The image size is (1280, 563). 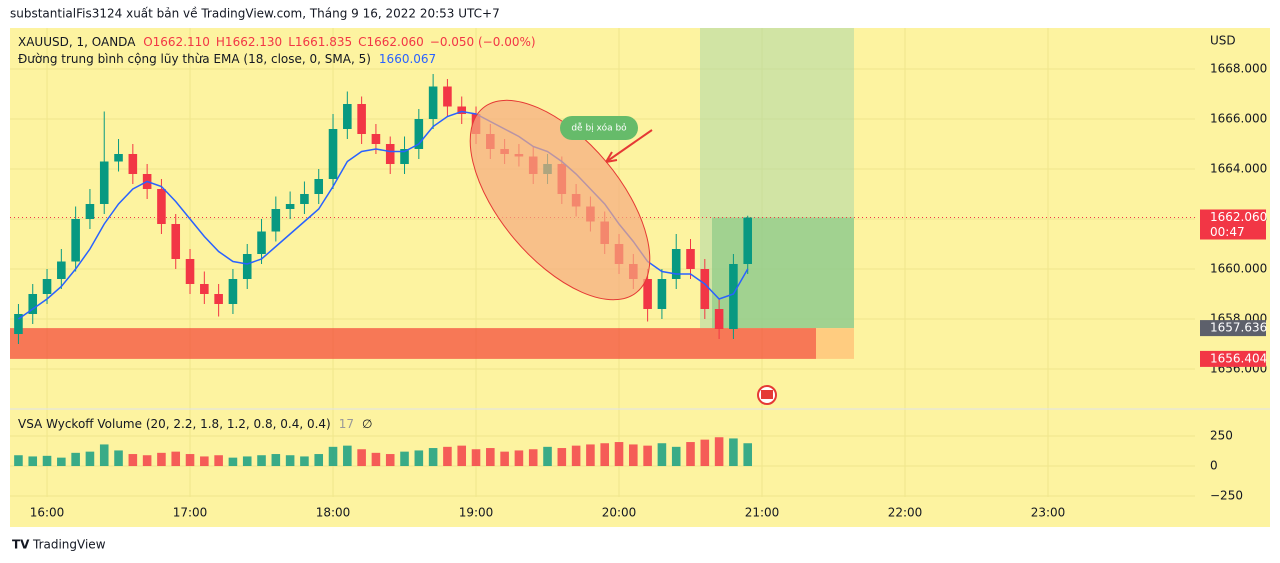 What do you see at coordinates (1238, 358) in the screenshot?
I see `price-label: 1656.404` at bounding box center [1238, 358].